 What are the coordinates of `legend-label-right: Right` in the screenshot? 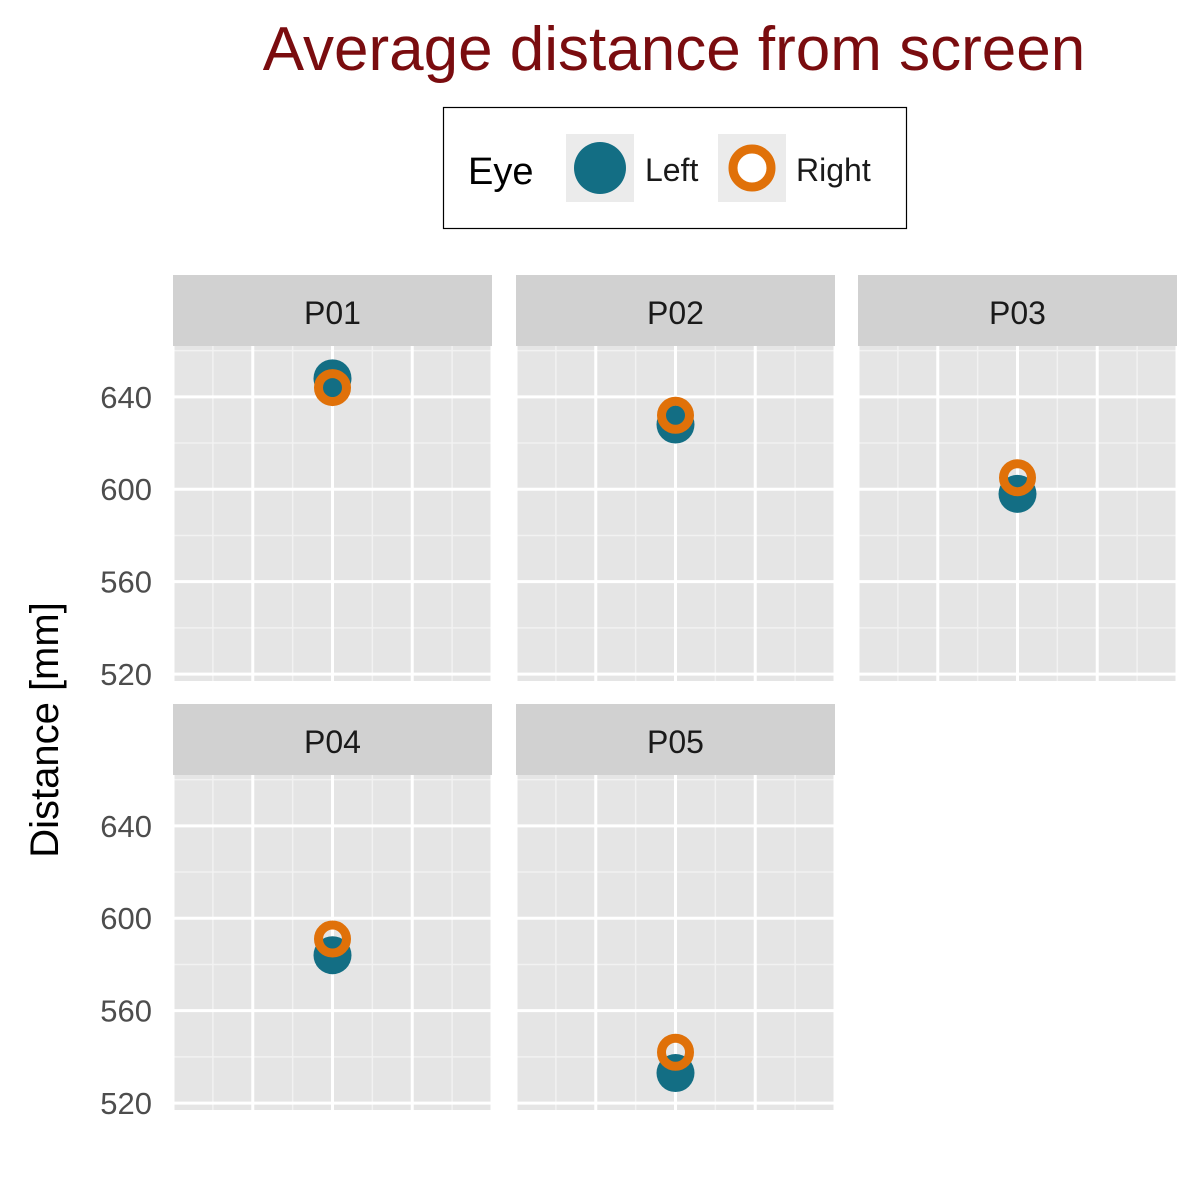 It's located at (833, 170).